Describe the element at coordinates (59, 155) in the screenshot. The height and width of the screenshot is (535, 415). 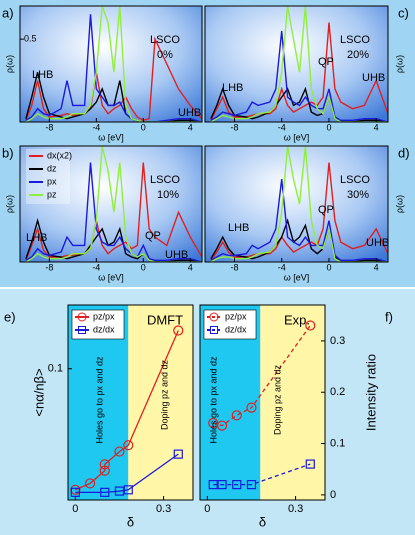
I see `legend-label: dx(x2)` at that location.